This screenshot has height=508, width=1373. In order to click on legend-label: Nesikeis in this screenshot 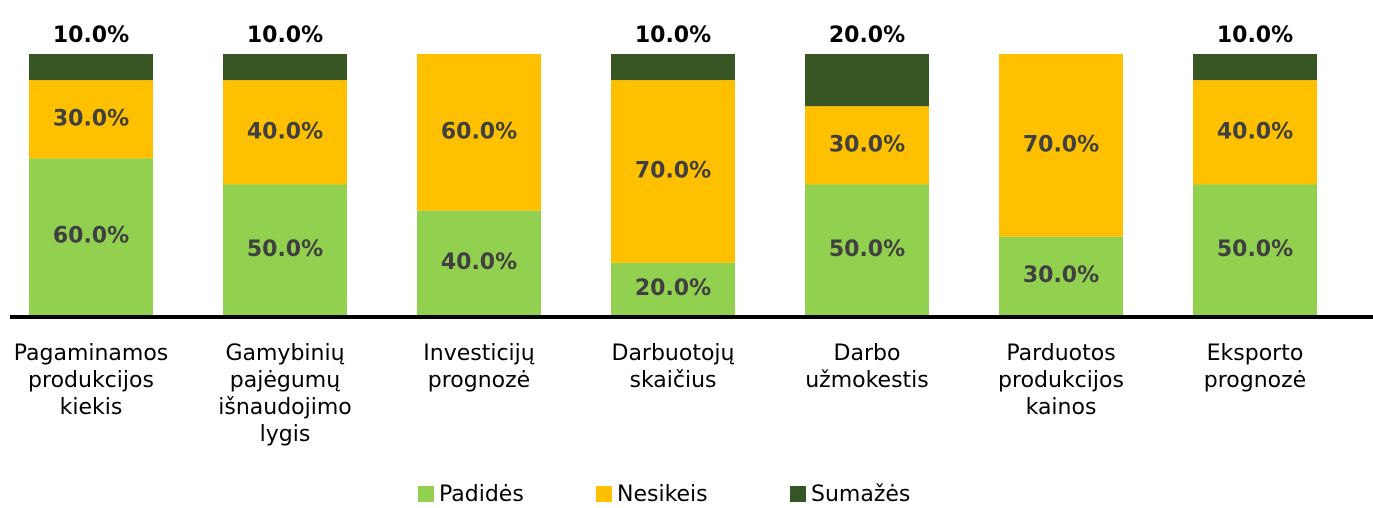, I will do `click(662, 494)`.